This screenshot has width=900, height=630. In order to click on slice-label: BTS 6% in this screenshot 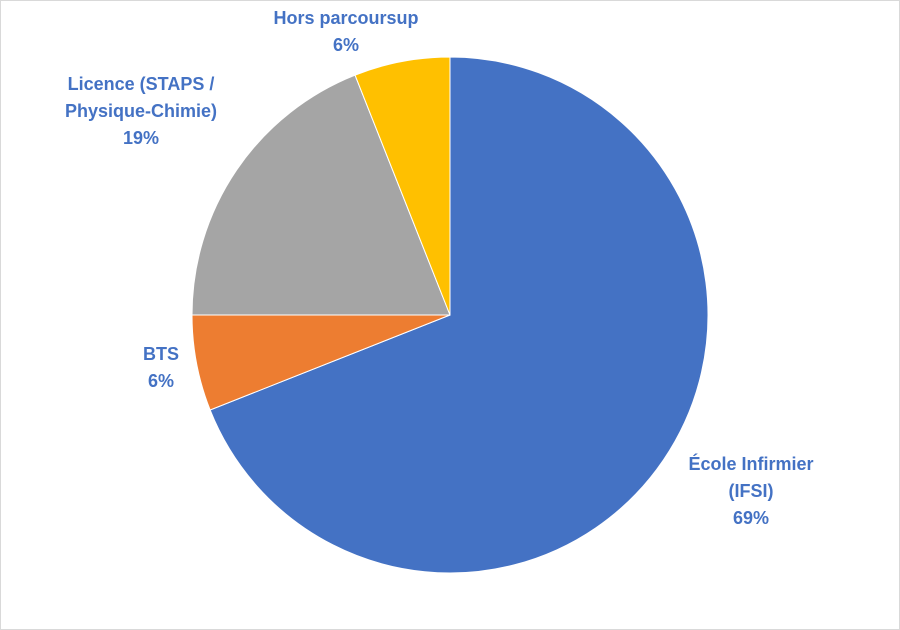, I will do `click(161, 368)`.